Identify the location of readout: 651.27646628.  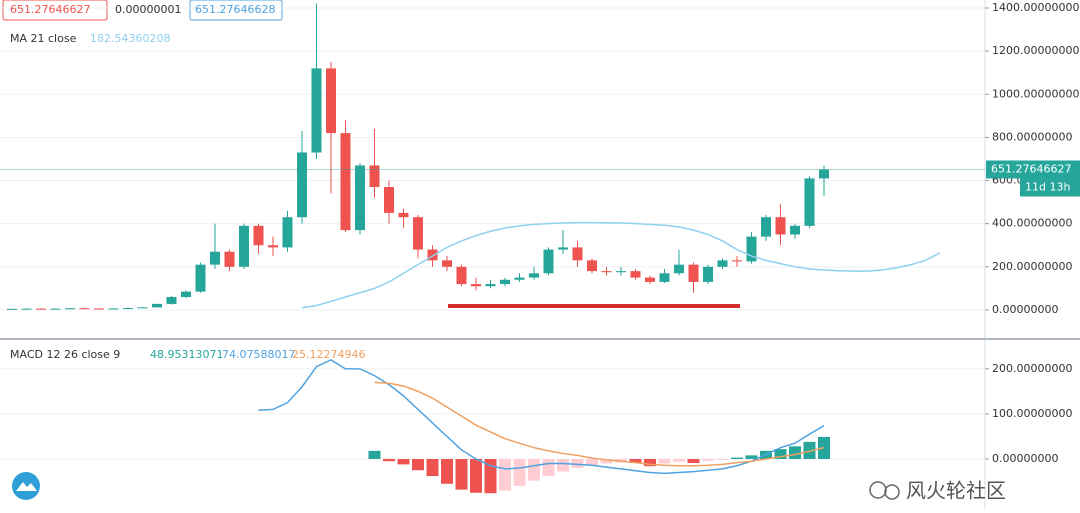
(235, 9).